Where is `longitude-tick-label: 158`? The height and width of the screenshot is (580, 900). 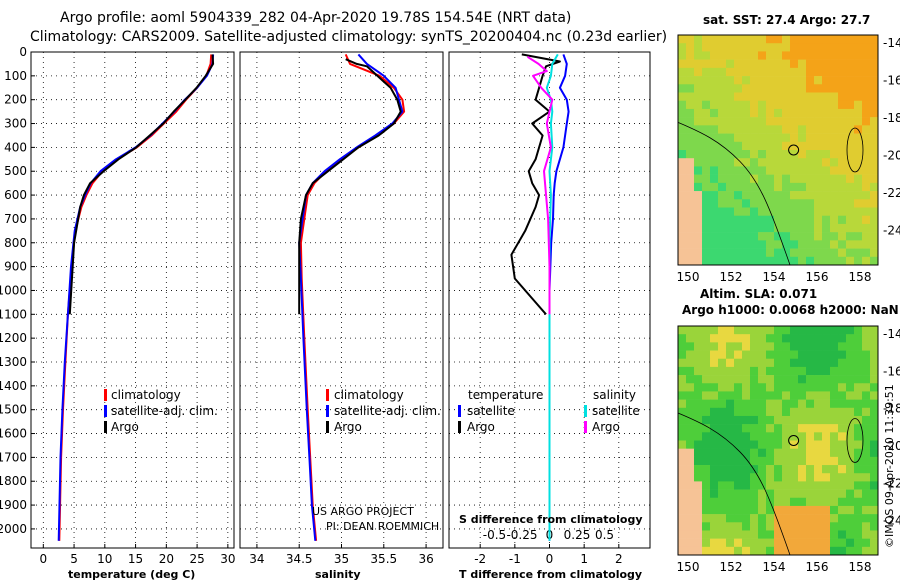 longitude-tick-label: 158 is located at coordinates (860, 567).